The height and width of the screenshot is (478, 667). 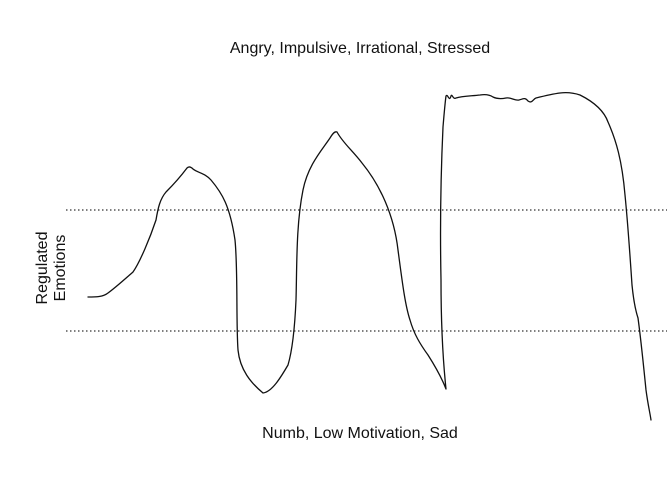 I want to click on bottom-zone-label: Numb, Low Motivation, Sad, so click(x=360, y=433).